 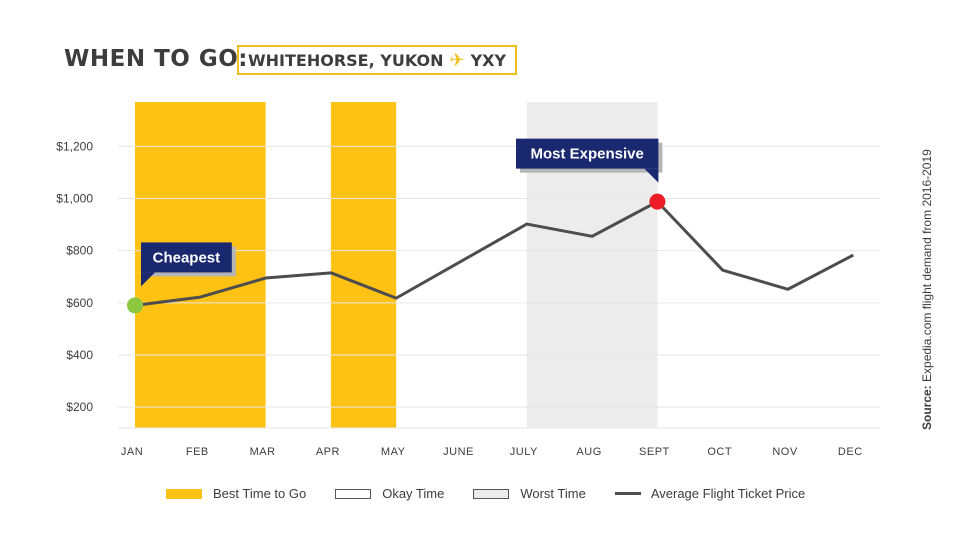 What do you see at coordinates (719, 452) in the screenshot?
I see `x-tick-label: OCT` at bounding box center [719, 452].